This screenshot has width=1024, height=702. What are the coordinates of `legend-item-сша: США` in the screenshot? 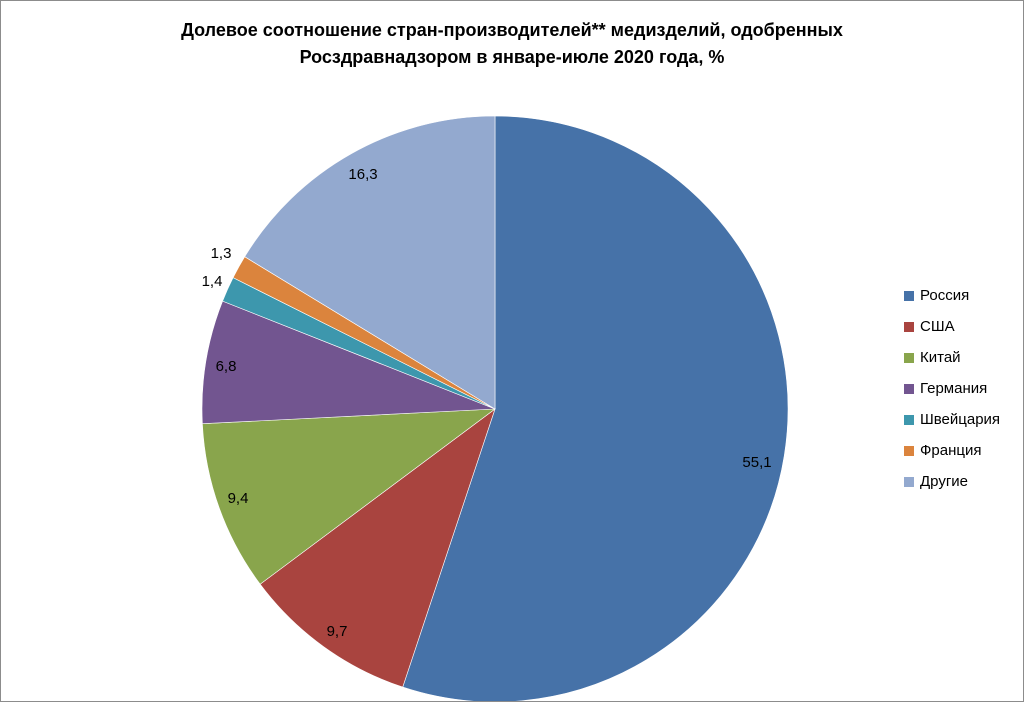 It's located at (952, 326).